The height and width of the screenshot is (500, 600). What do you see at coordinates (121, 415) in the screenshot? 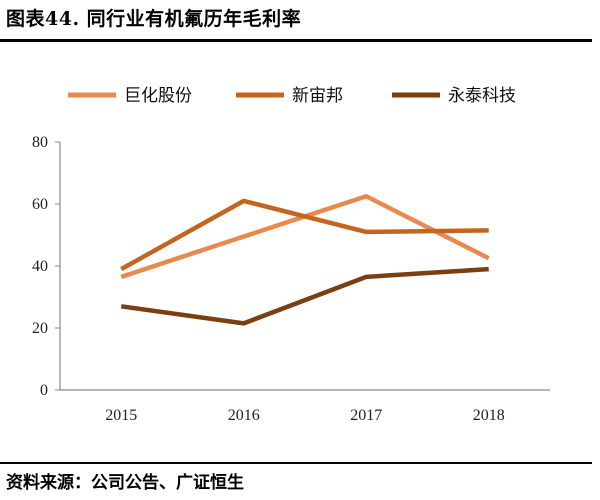
I see `x-tick-label: 2015` at bounding box center [121, 415].